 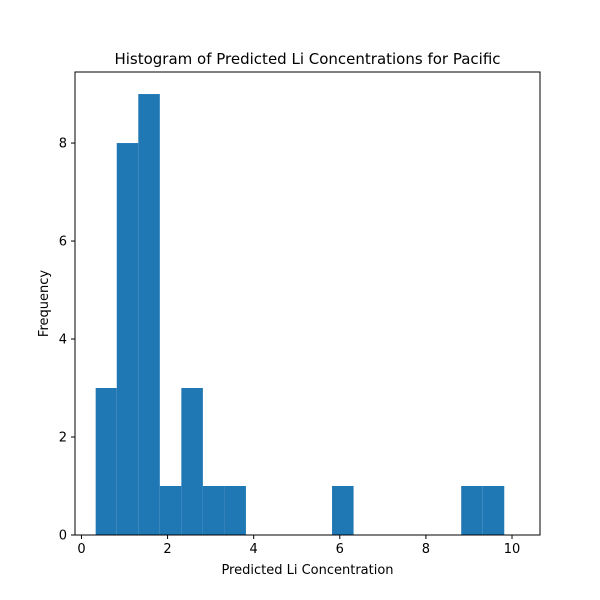 I want to click on y-axis: 0 2 4 6 8, so click(x=67, y=340).